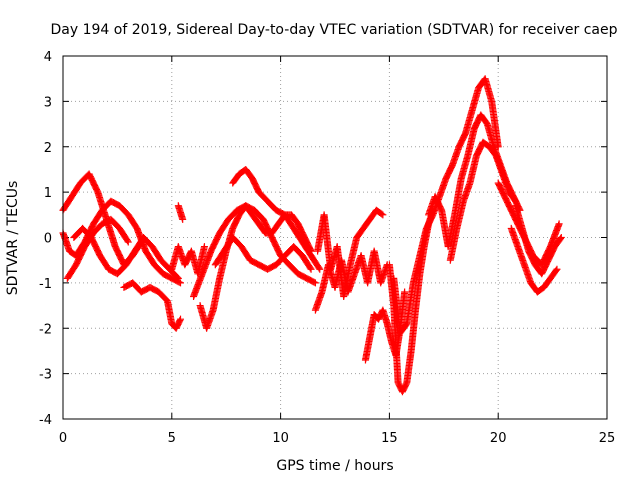 The image size is (640, 480). I want to click on series-track-d, so click(126, 253).